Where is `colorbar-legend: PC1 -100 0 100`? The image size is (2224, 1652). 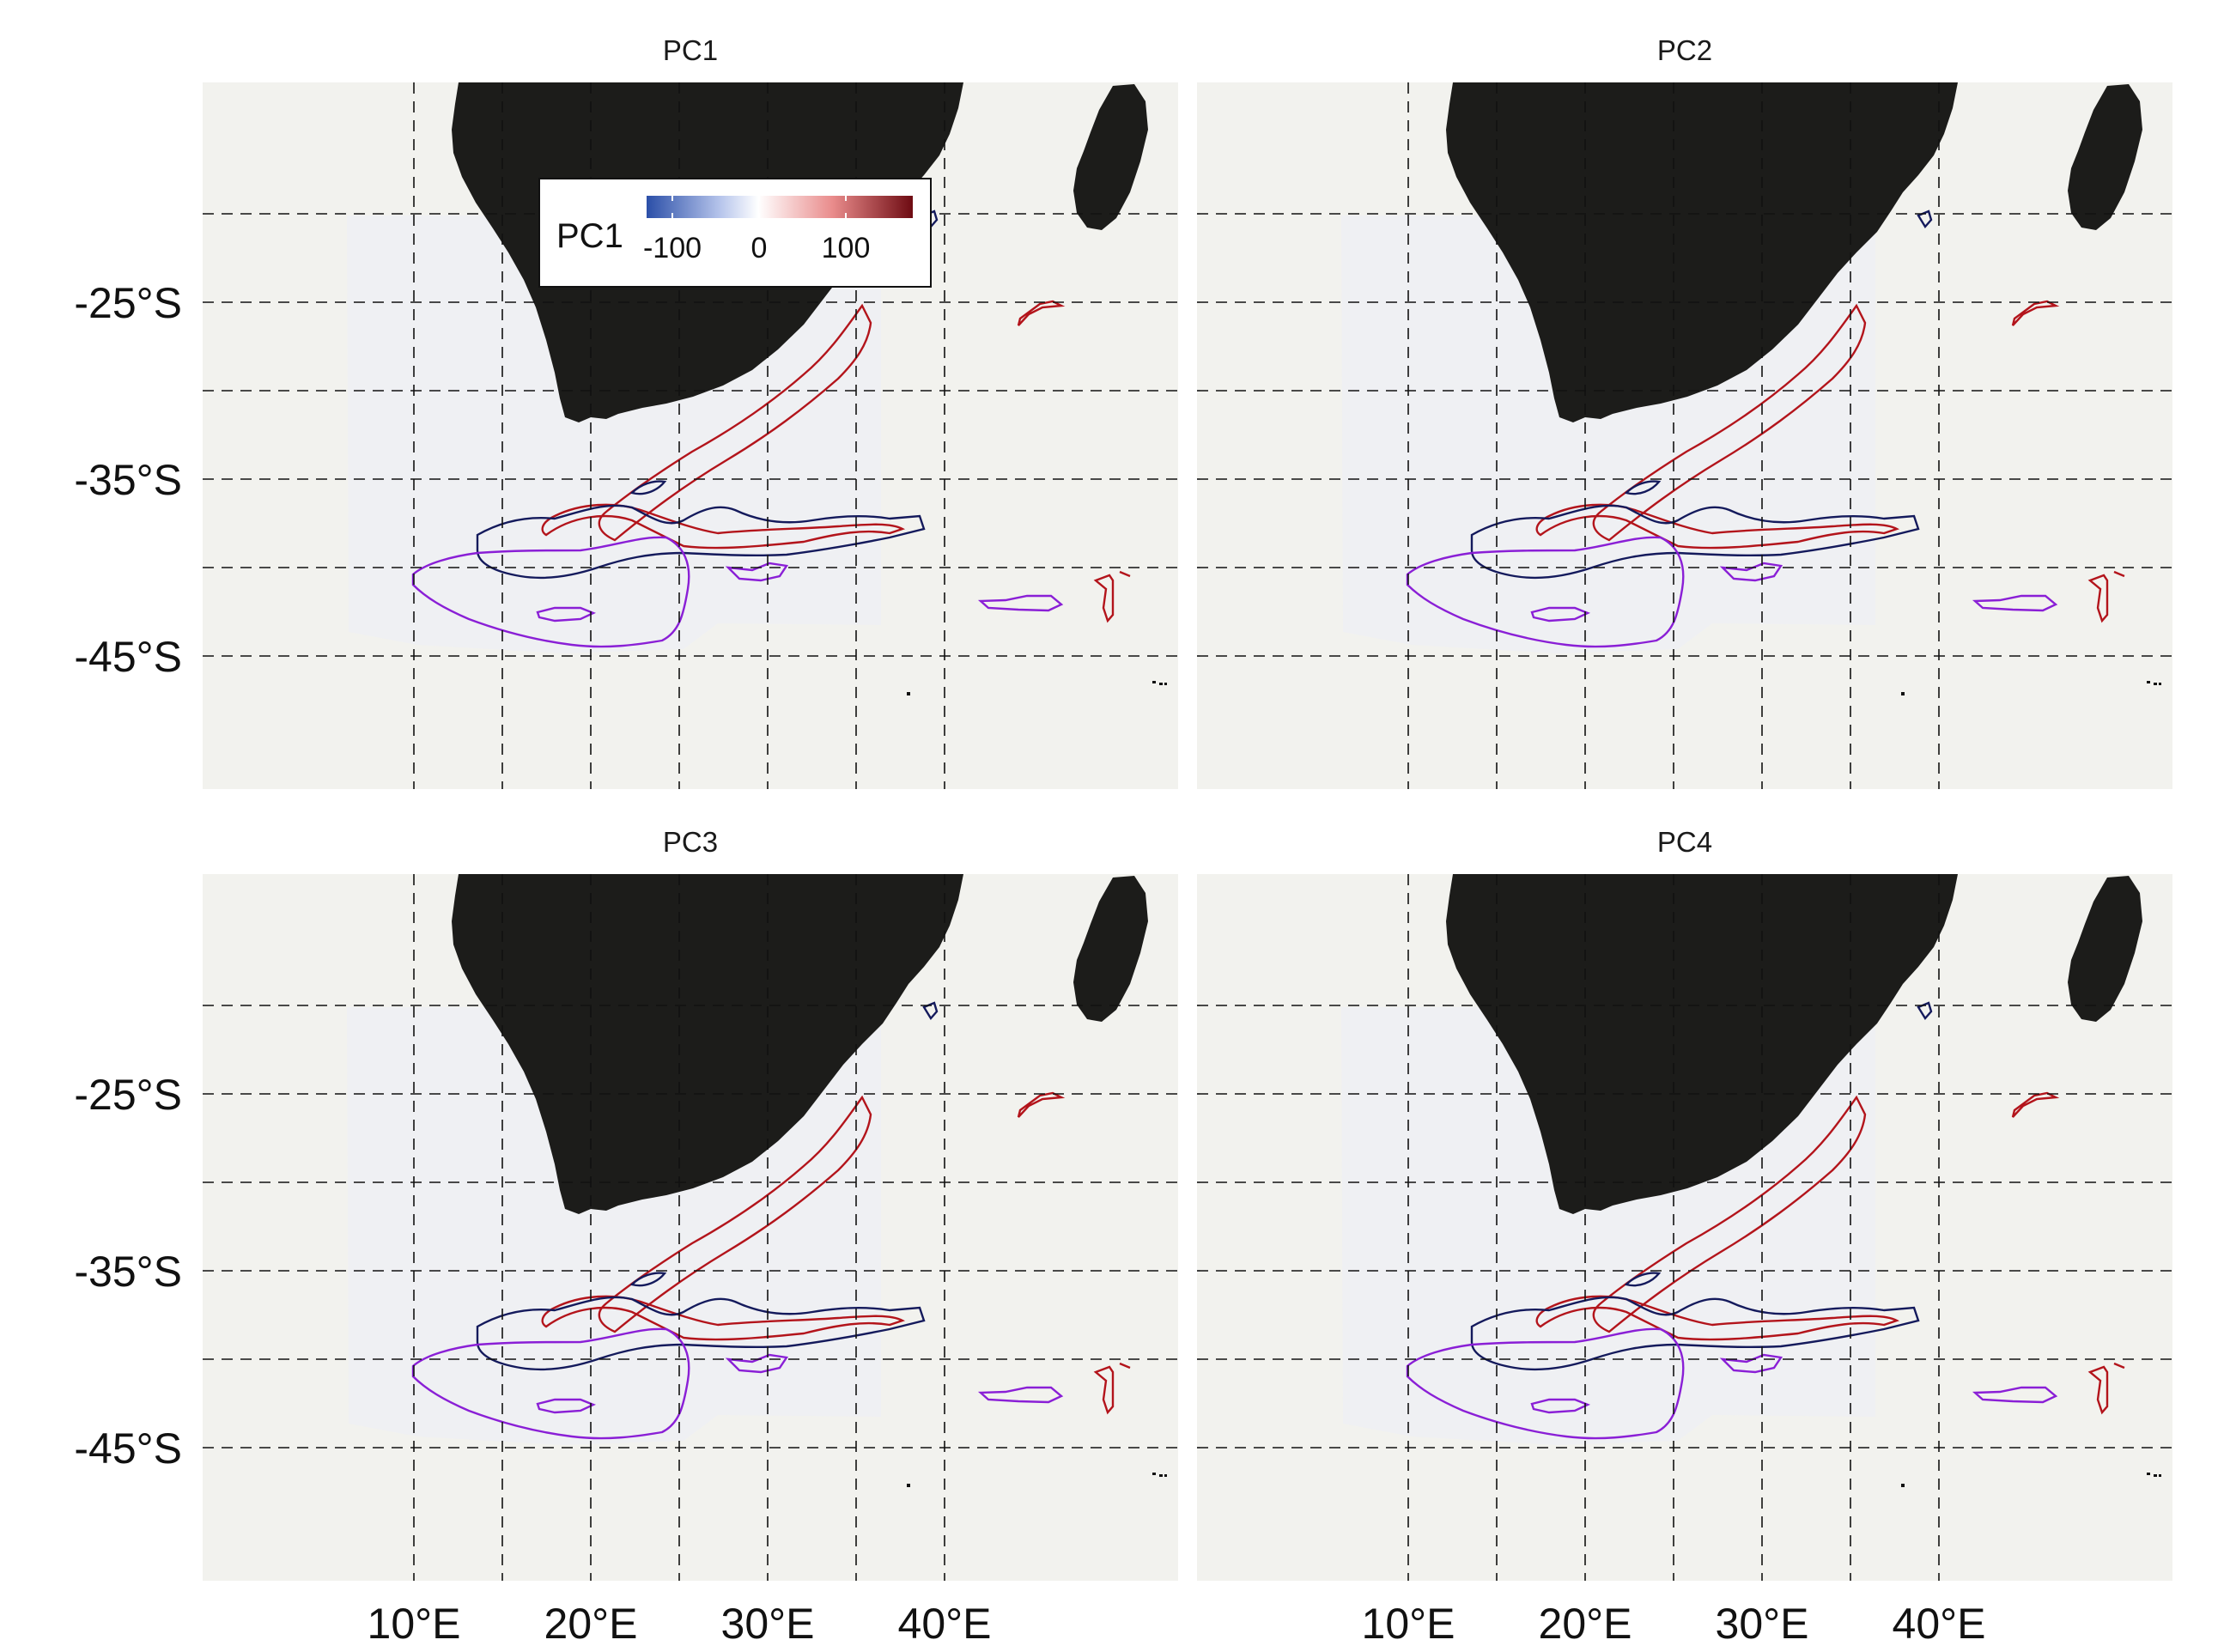 colorbar-legend: PC1 -100 0 100 is located at coordinates (735, 233).